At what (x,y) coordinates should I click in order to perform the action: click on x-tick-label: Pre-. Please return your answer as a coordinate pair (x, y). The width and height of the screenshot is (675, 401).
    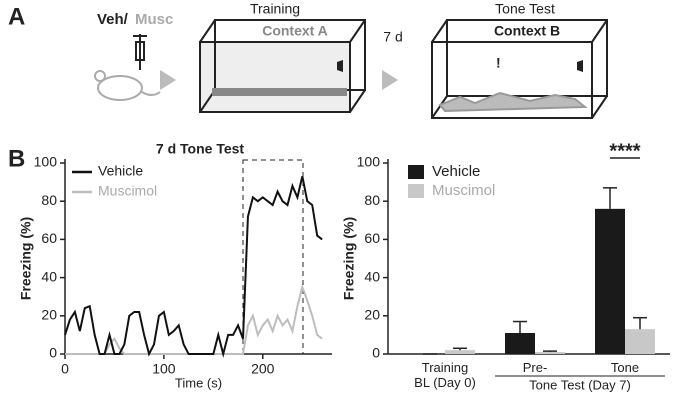
    Looking at the image, I should click on (535, 367).